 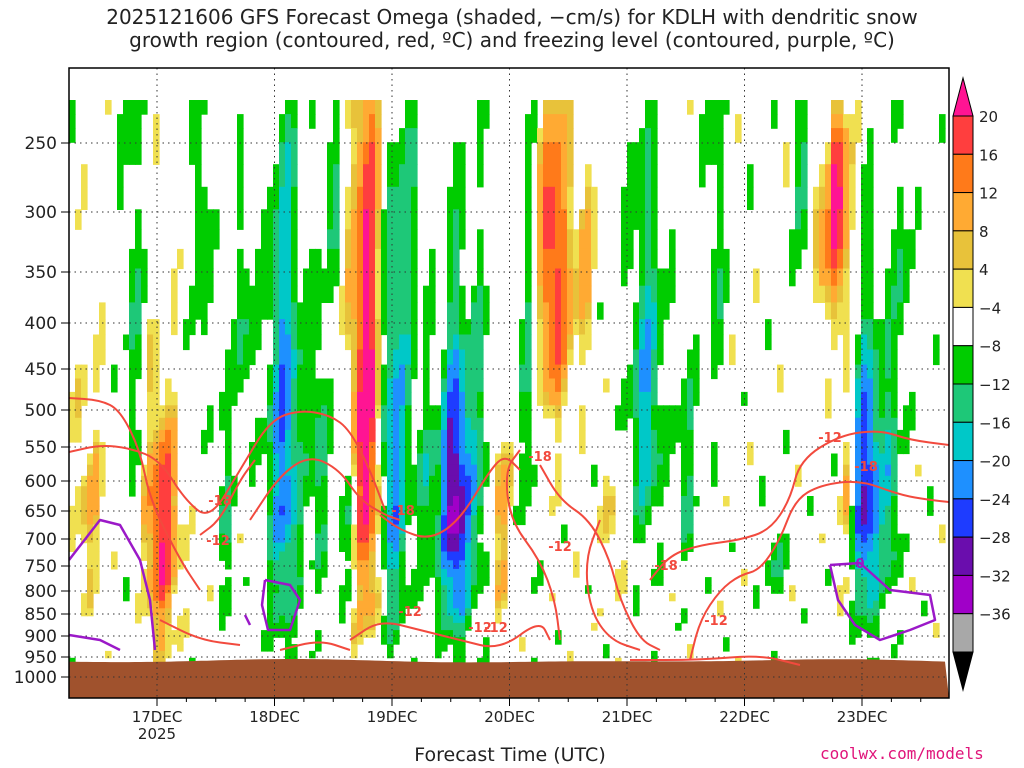 What do you see at coordinates (744, 717) in the screenshot?
I see `x-tick-label: 22DEC` at bounding box center [744, 717].